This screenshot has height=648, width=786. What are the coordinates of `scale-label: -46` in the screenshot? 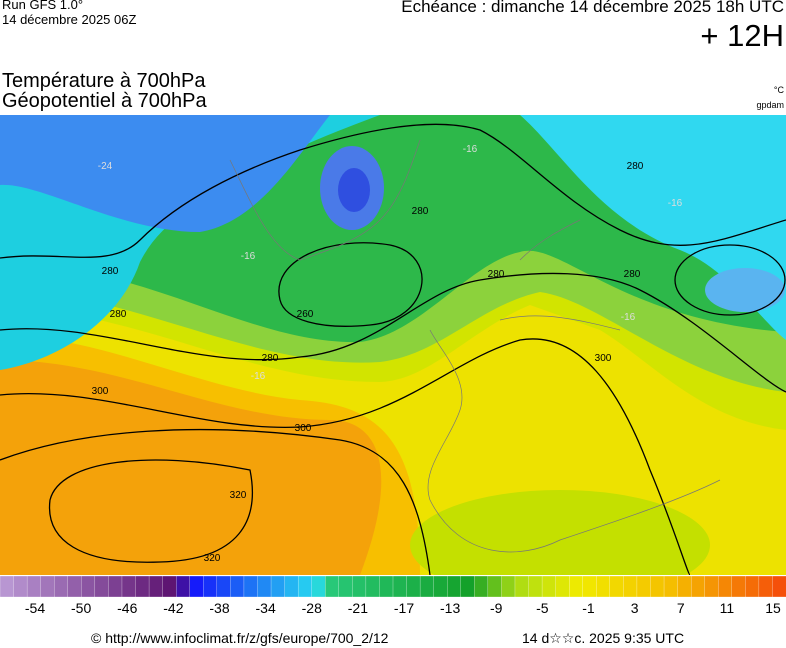 It's located at (127, 608).